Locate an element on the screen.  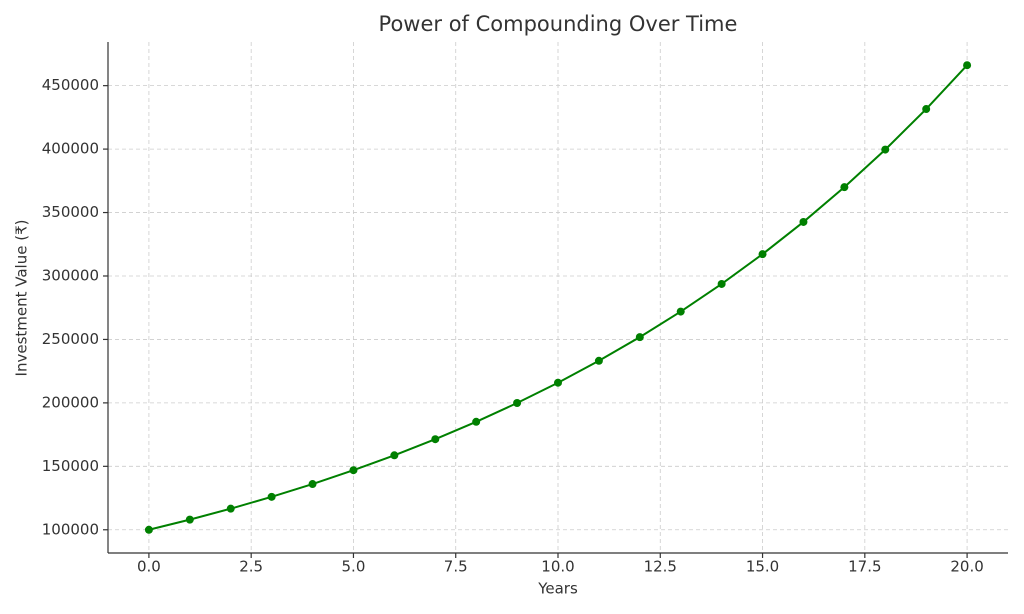
x-axis-label: Years is located at coordinates (557, 589).